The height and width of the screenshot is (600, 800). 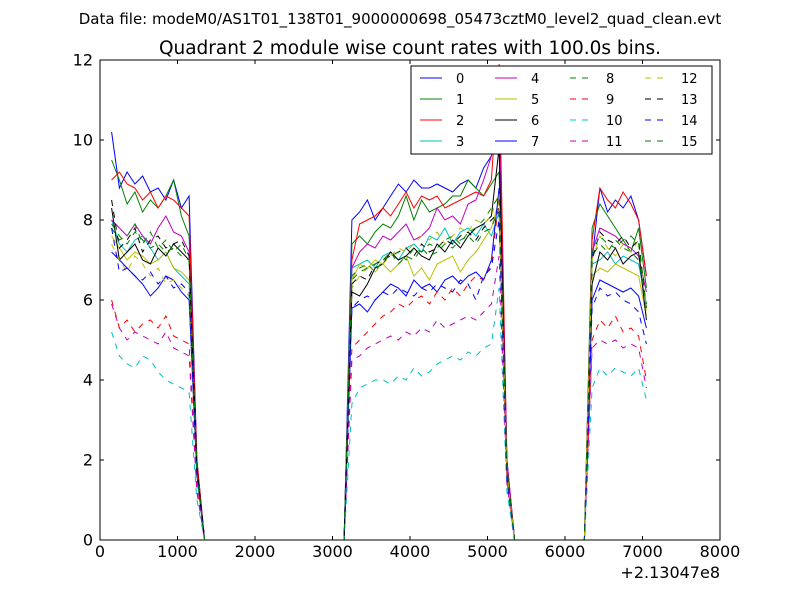 I want to click on y-tick-label: 4, so click(x=88, y=380).